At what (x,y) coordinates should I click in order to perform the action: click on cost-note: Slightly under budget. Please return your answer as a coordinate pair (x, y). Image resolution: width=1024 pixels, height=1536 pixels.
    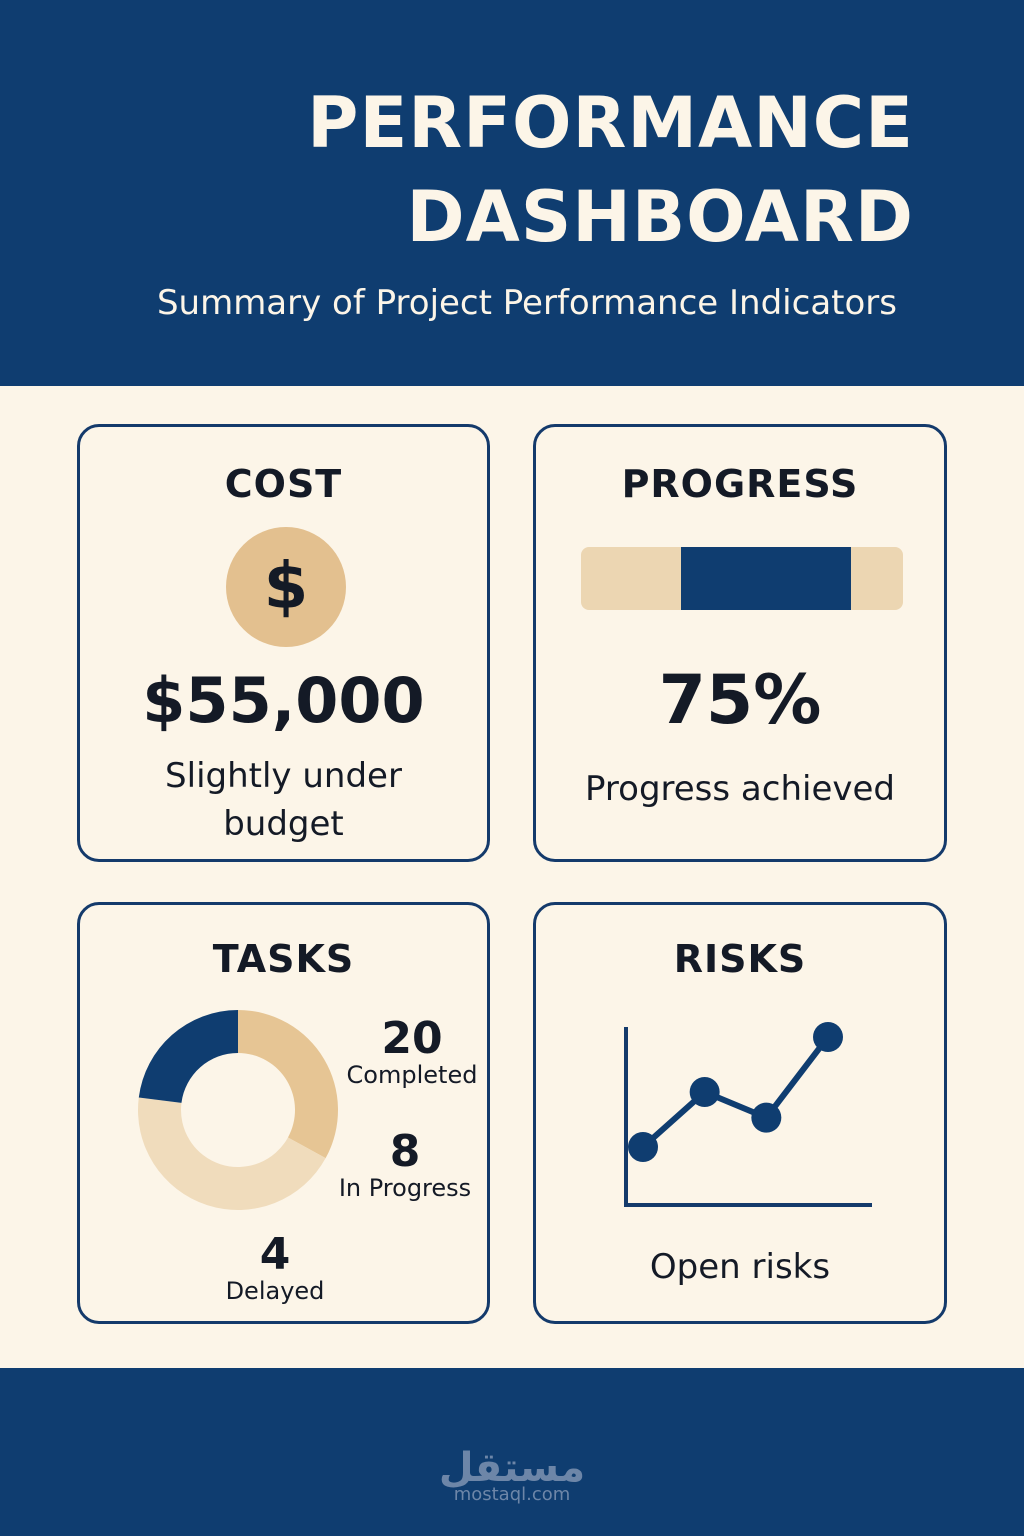
    Looking at the image, I should click on (283, 800).